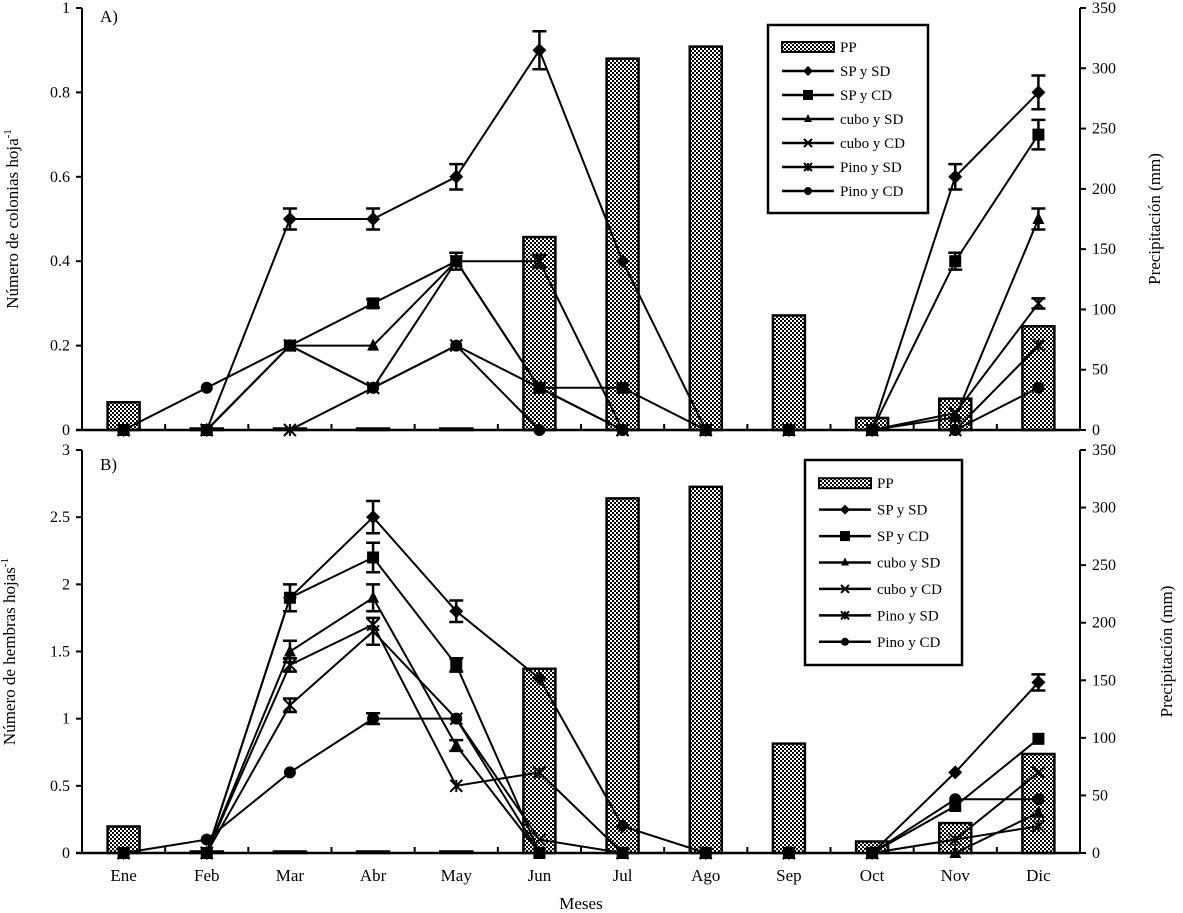  Describe the element at coordinates (8, 133) in the screenshot. I see `y-axis-title-superscript: -1` at that location.